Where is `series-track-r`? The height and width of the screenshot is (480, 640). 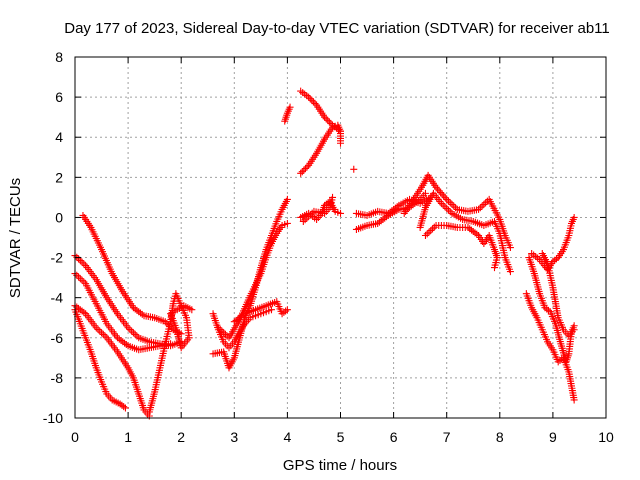 series-track-r is located at coordinates (390, 211).